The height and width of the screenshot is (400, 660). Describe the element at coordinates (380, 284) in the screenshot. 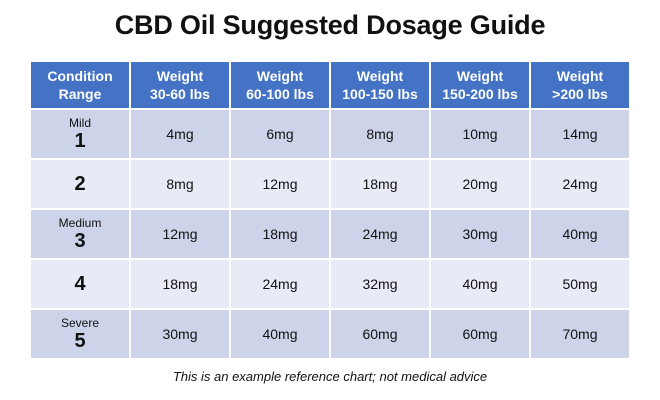

I see `dose-cell: 32mg` at that location.